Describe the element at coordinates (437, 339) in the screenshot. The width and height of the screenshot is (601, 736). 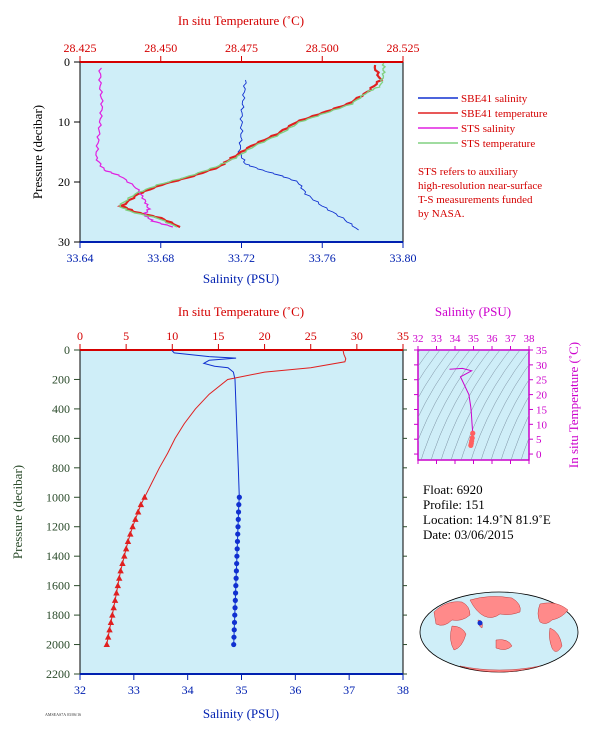
I see `ts-sal-tick-label: 33` at that location.